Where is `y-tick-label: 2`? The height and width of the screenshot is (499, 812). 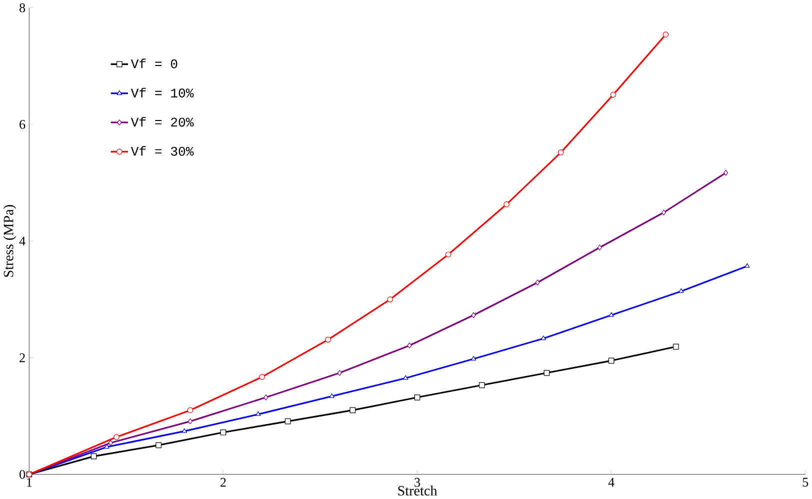
y-tick-label: 2 is located at coordinates (22, 357).